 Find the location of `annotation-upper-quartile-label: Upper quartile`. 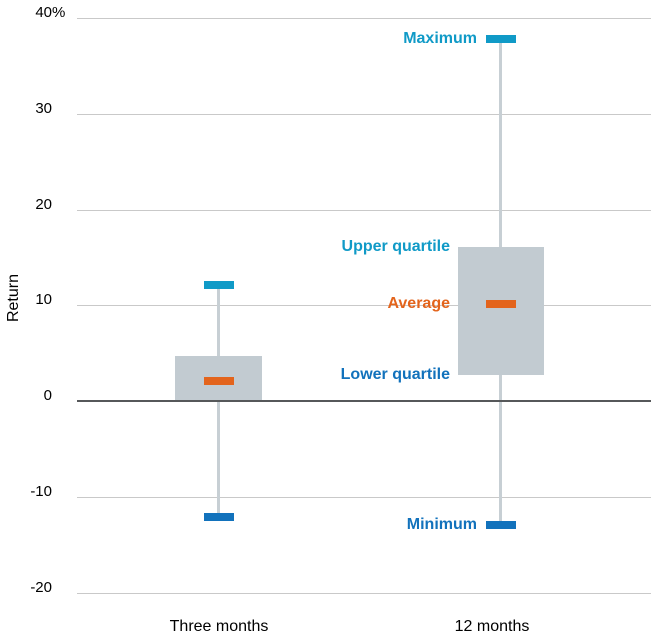

annotation-upper-quartile-label: Upper quartile is located at coordinates (395, 246).